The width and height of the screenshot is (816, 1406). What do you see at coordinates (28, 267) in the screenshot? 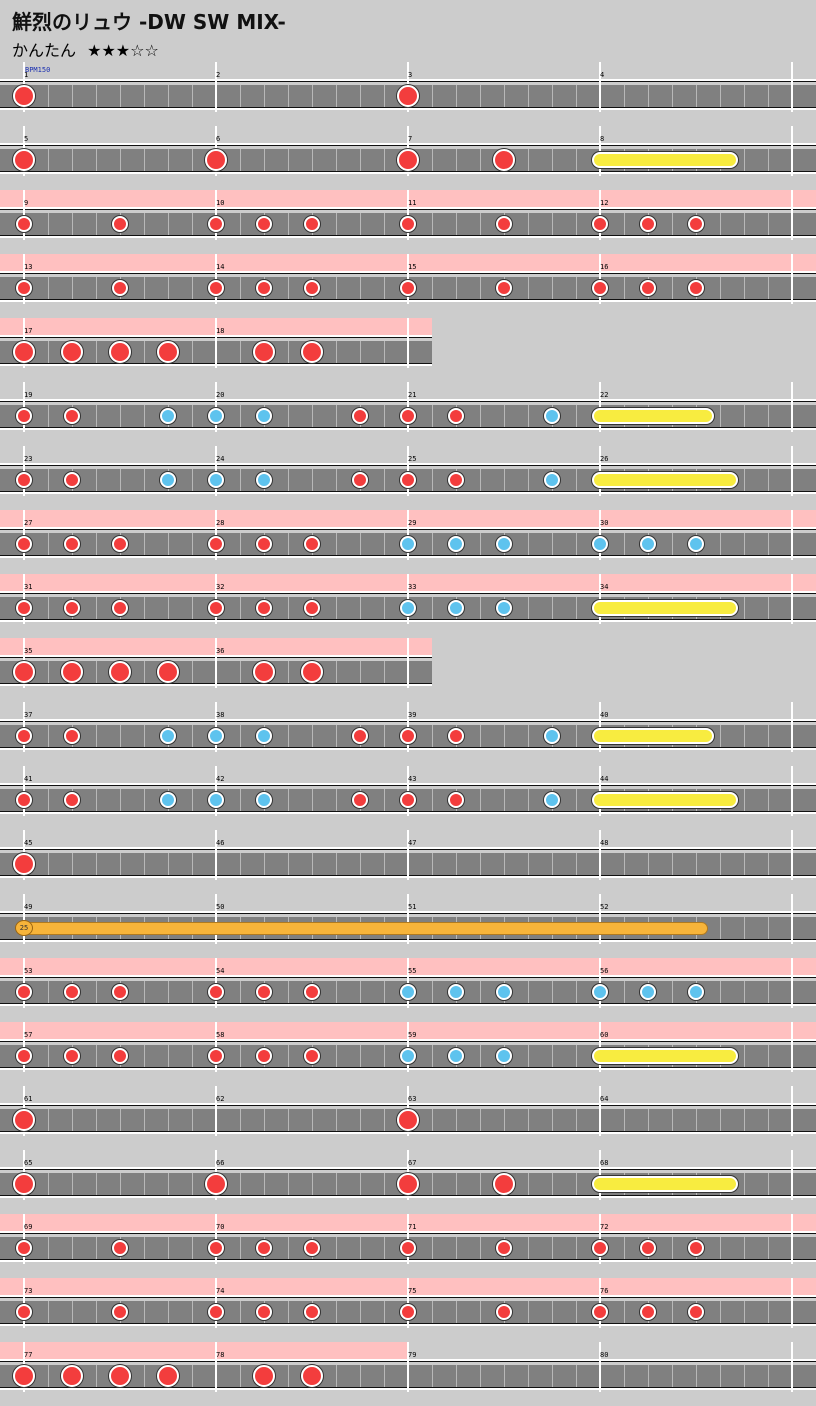
I see `measure-number: 13` at bounding box center [28, 267].